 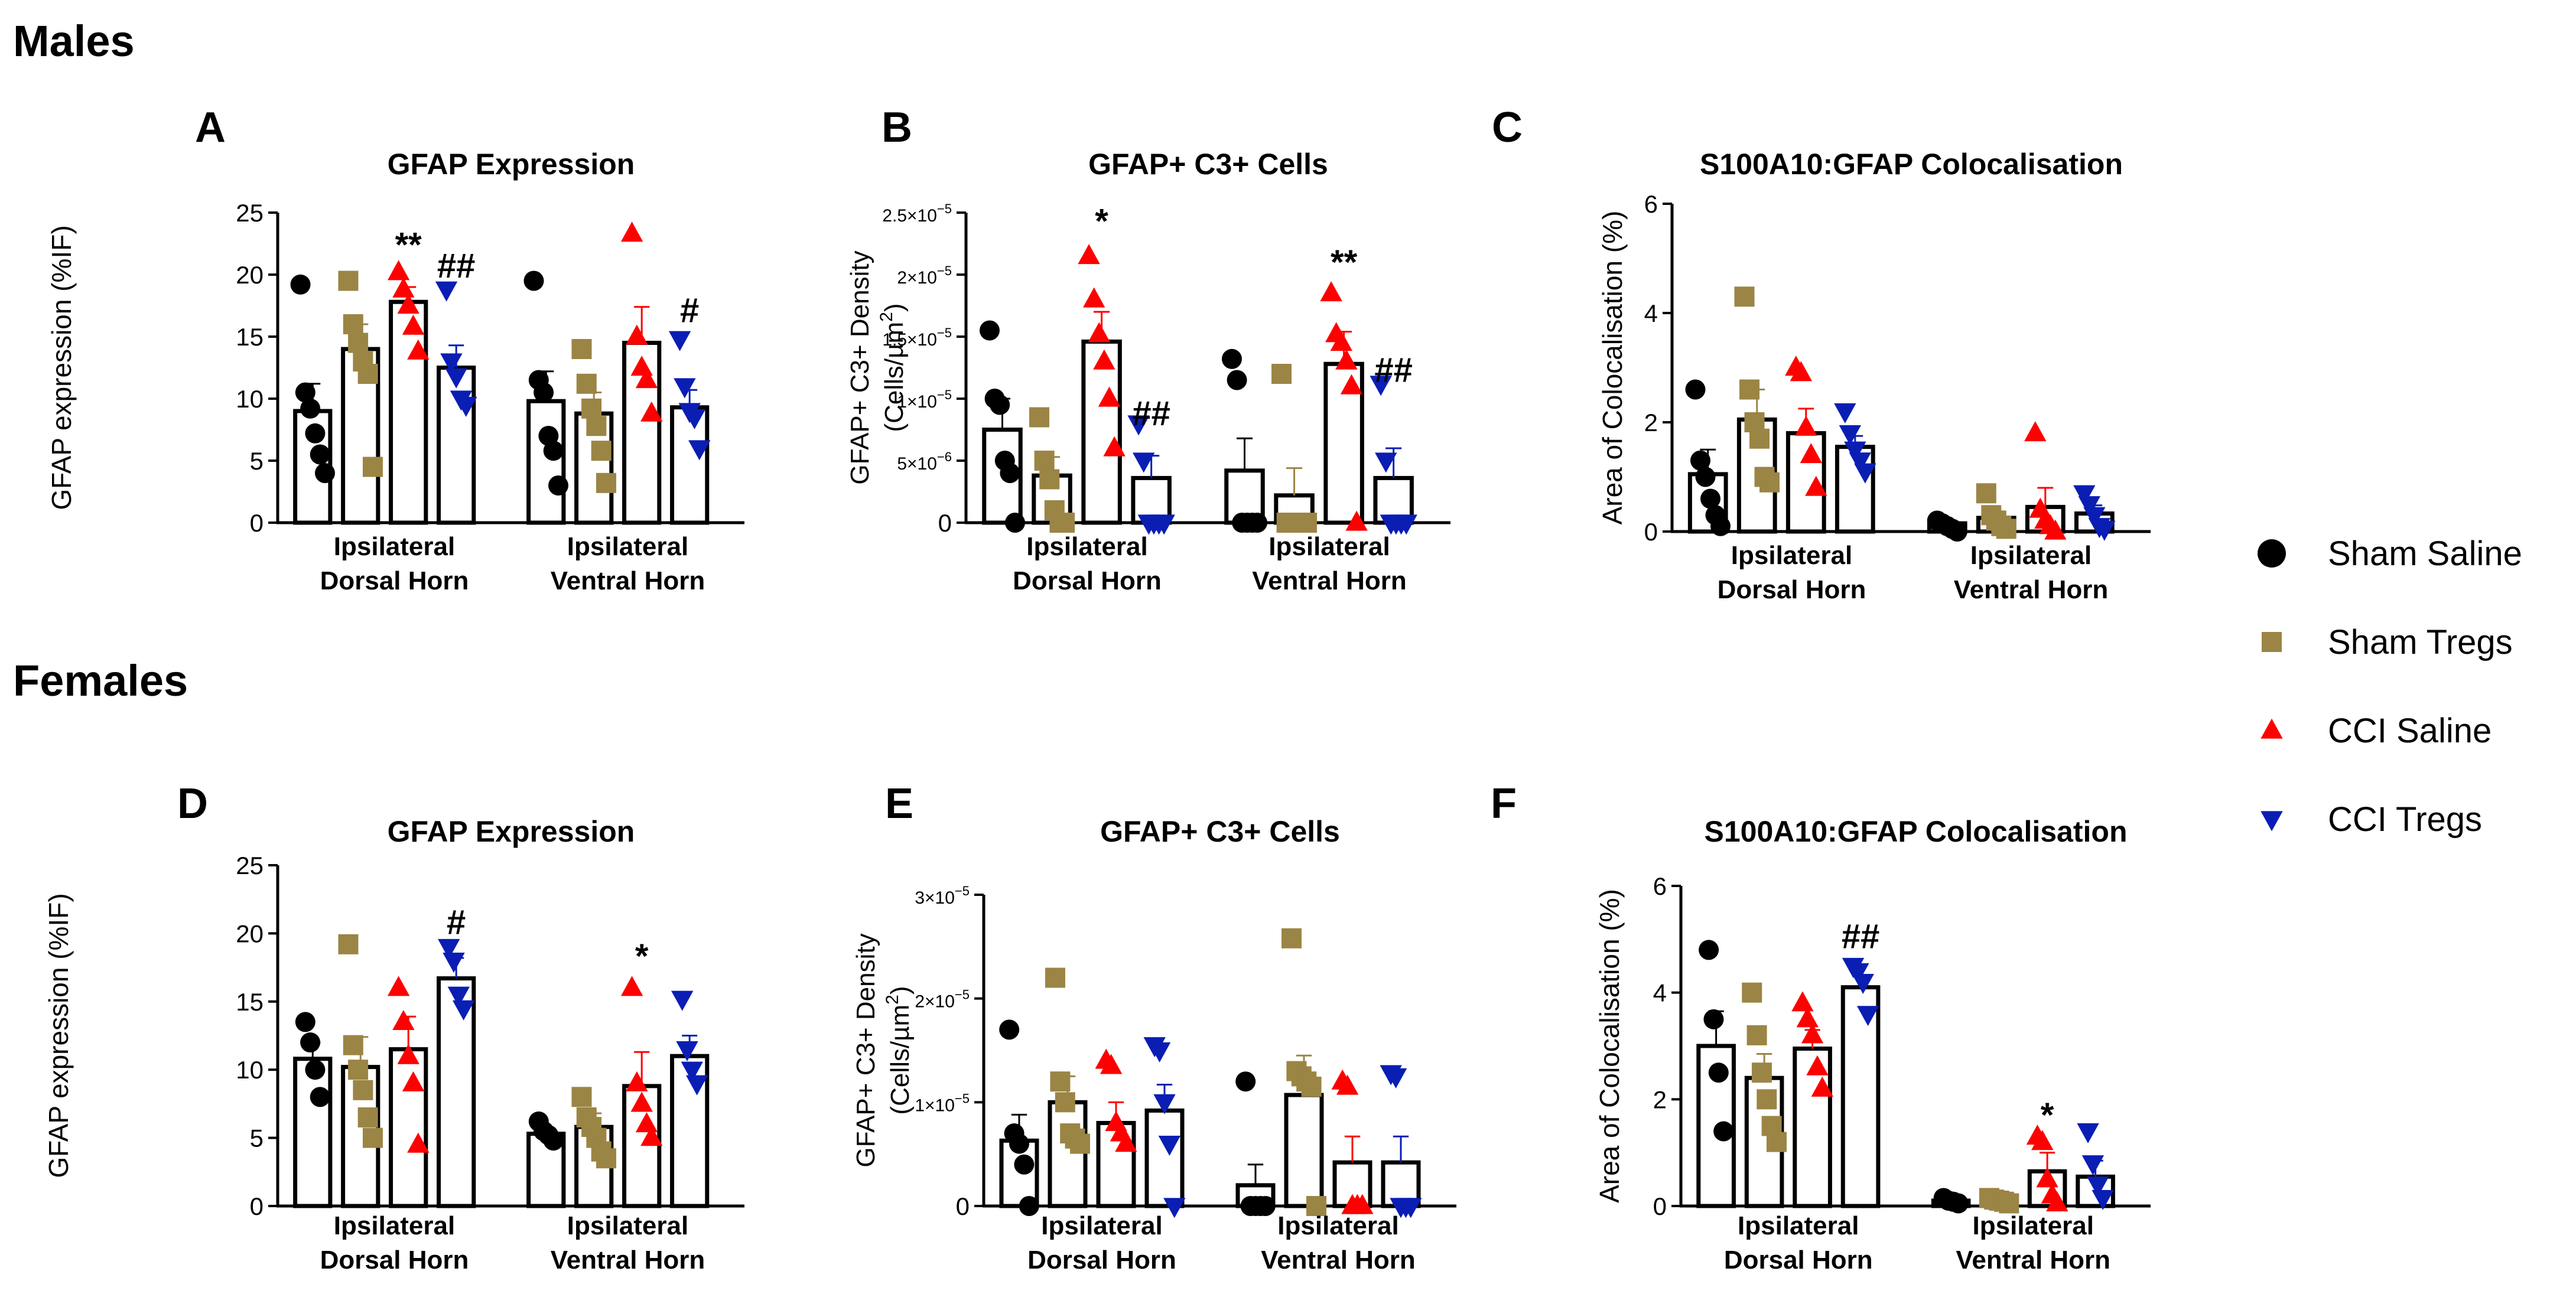 I want to click on significance-marker: **, so click(x=408, y=245).